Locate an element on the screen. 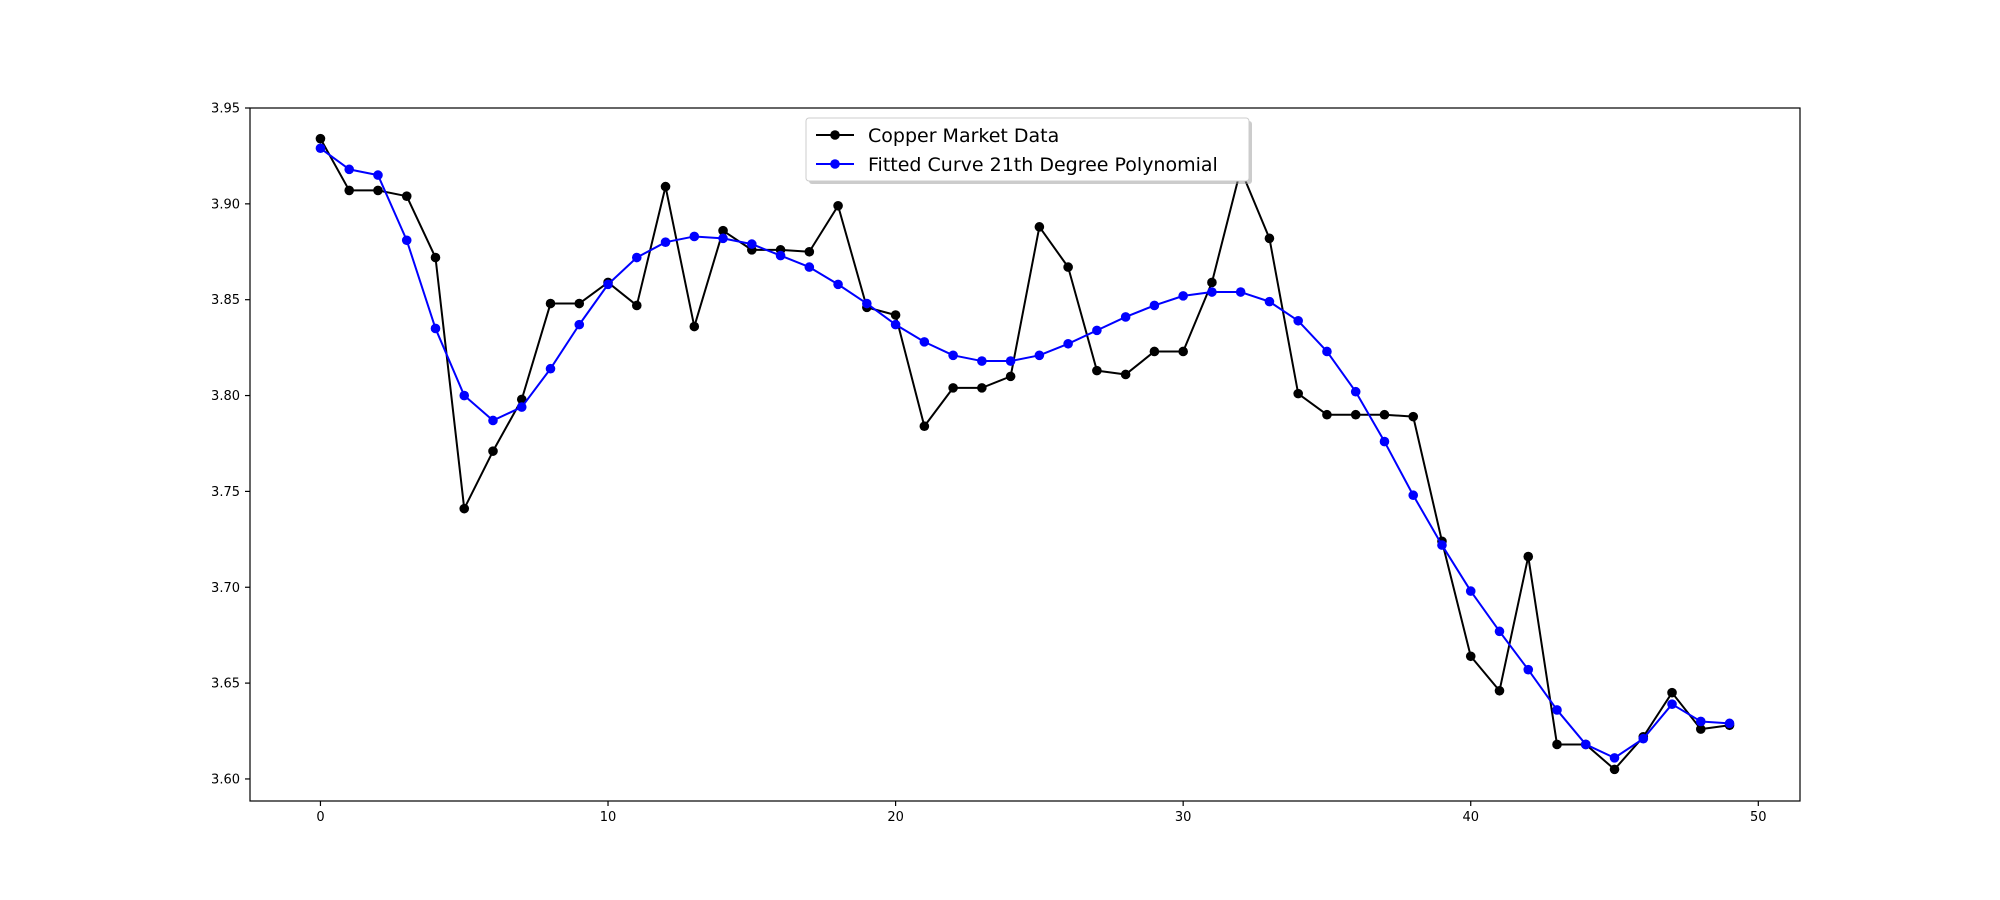 Image resolution: width=2000 pixels, height=900 pixels. y-tick-label: 3.75 is located at coordinates (225, 492).